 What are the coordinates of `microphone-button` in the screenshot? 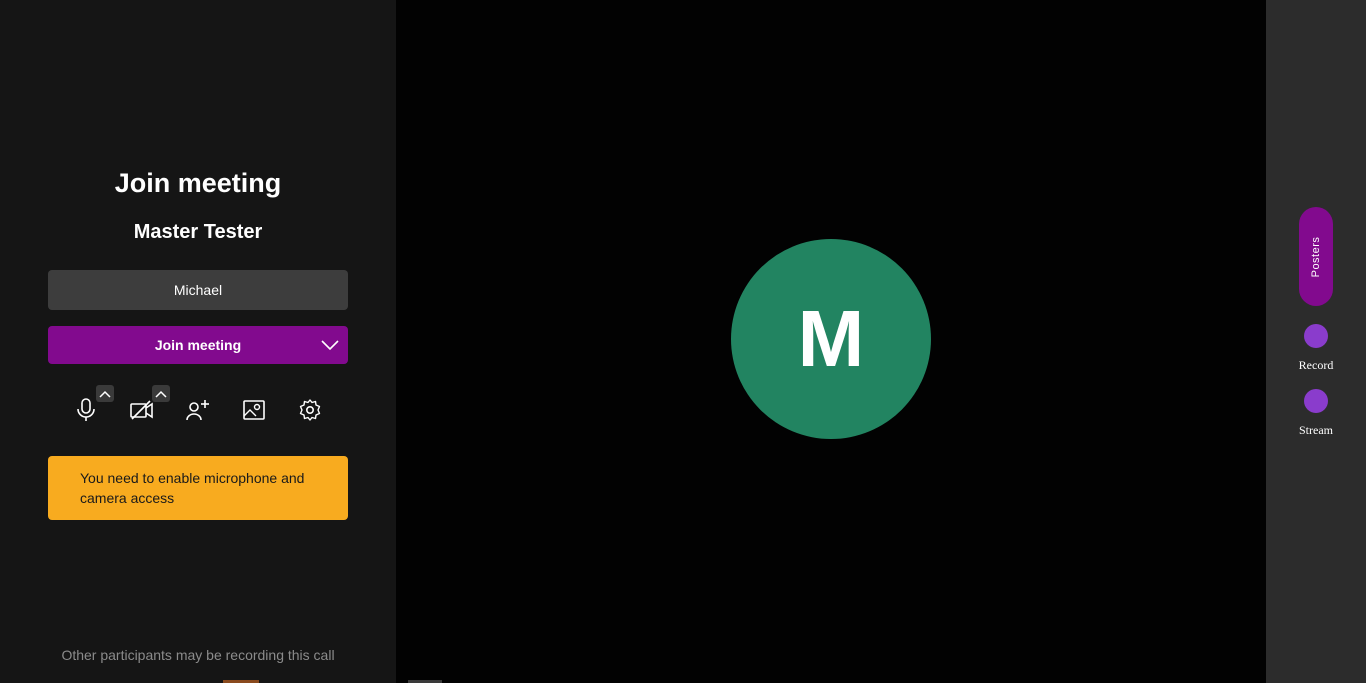 It's located at (86, 412).